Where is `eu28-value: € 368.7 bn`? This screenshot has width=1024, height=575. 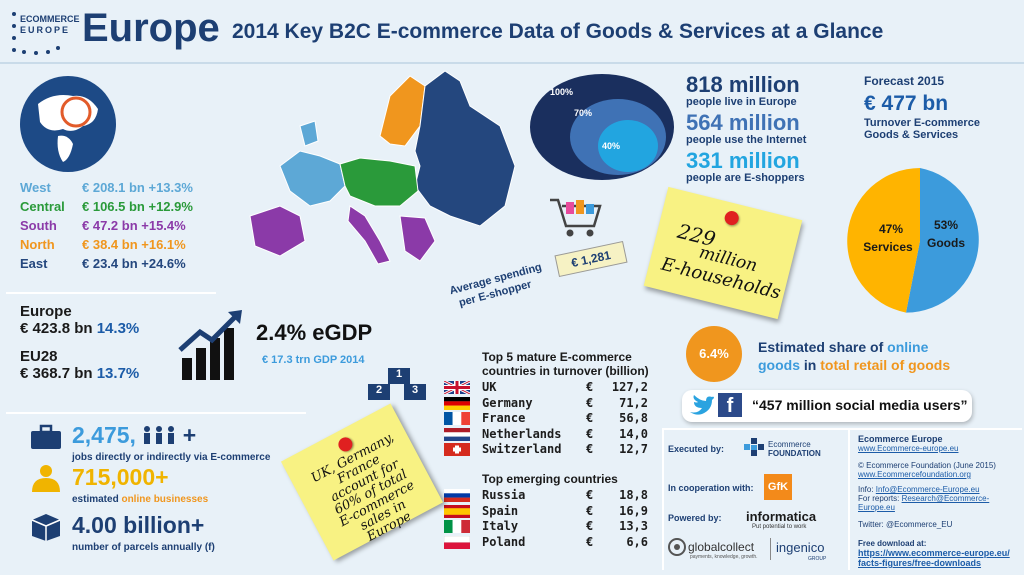
eu28-value: € 368.7 bn is located at coordinates (56, 373).